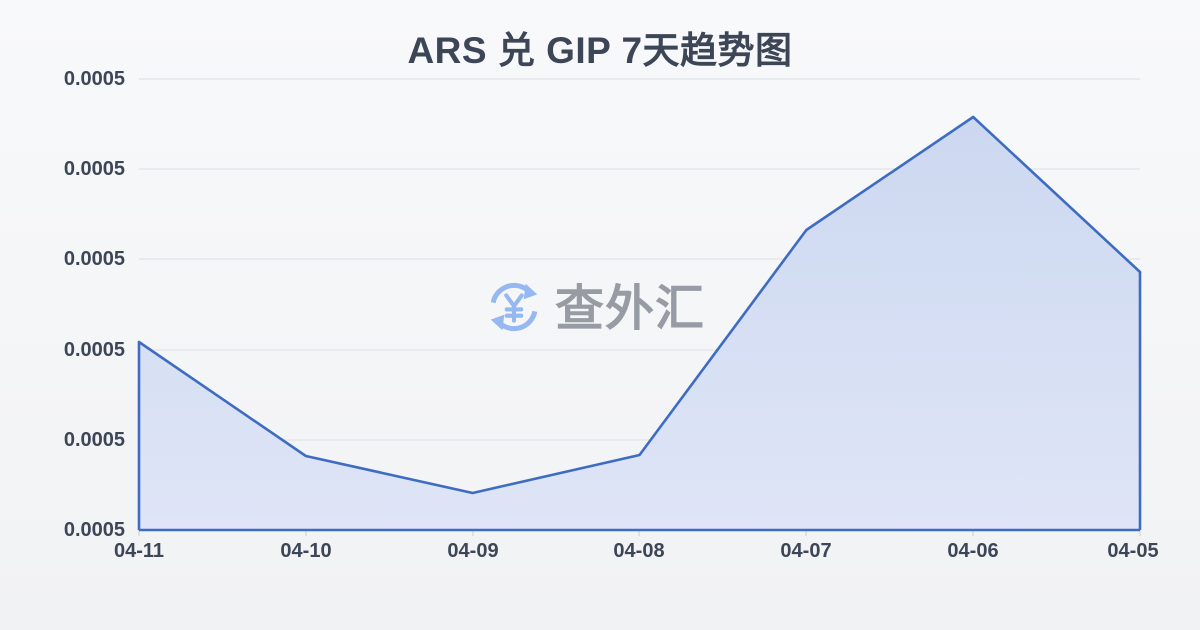 This screenshot has height=630, width=1200. Describe the element at coordinates (473, 551) in the screenshot. I see `x-axis-tick-label: 04-09` at that location.